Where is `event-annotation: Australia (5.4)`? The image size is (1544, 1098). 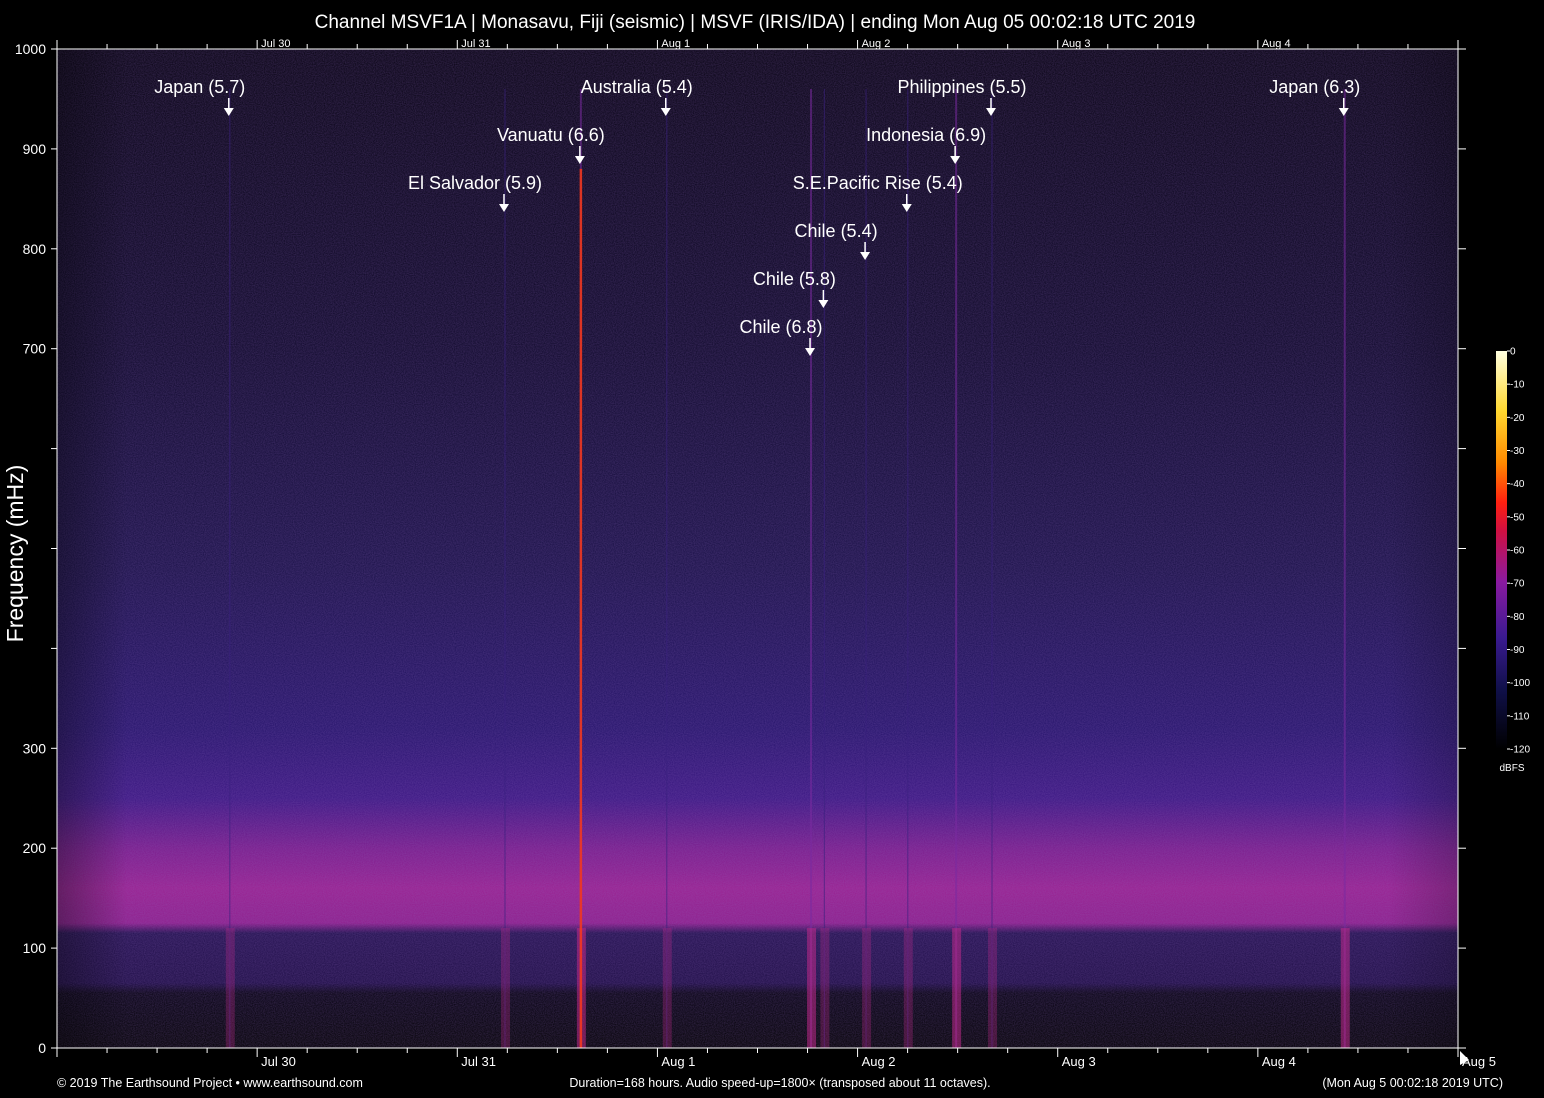 event-annotation: Australia (5.4) is located at coordinates (637, 96).